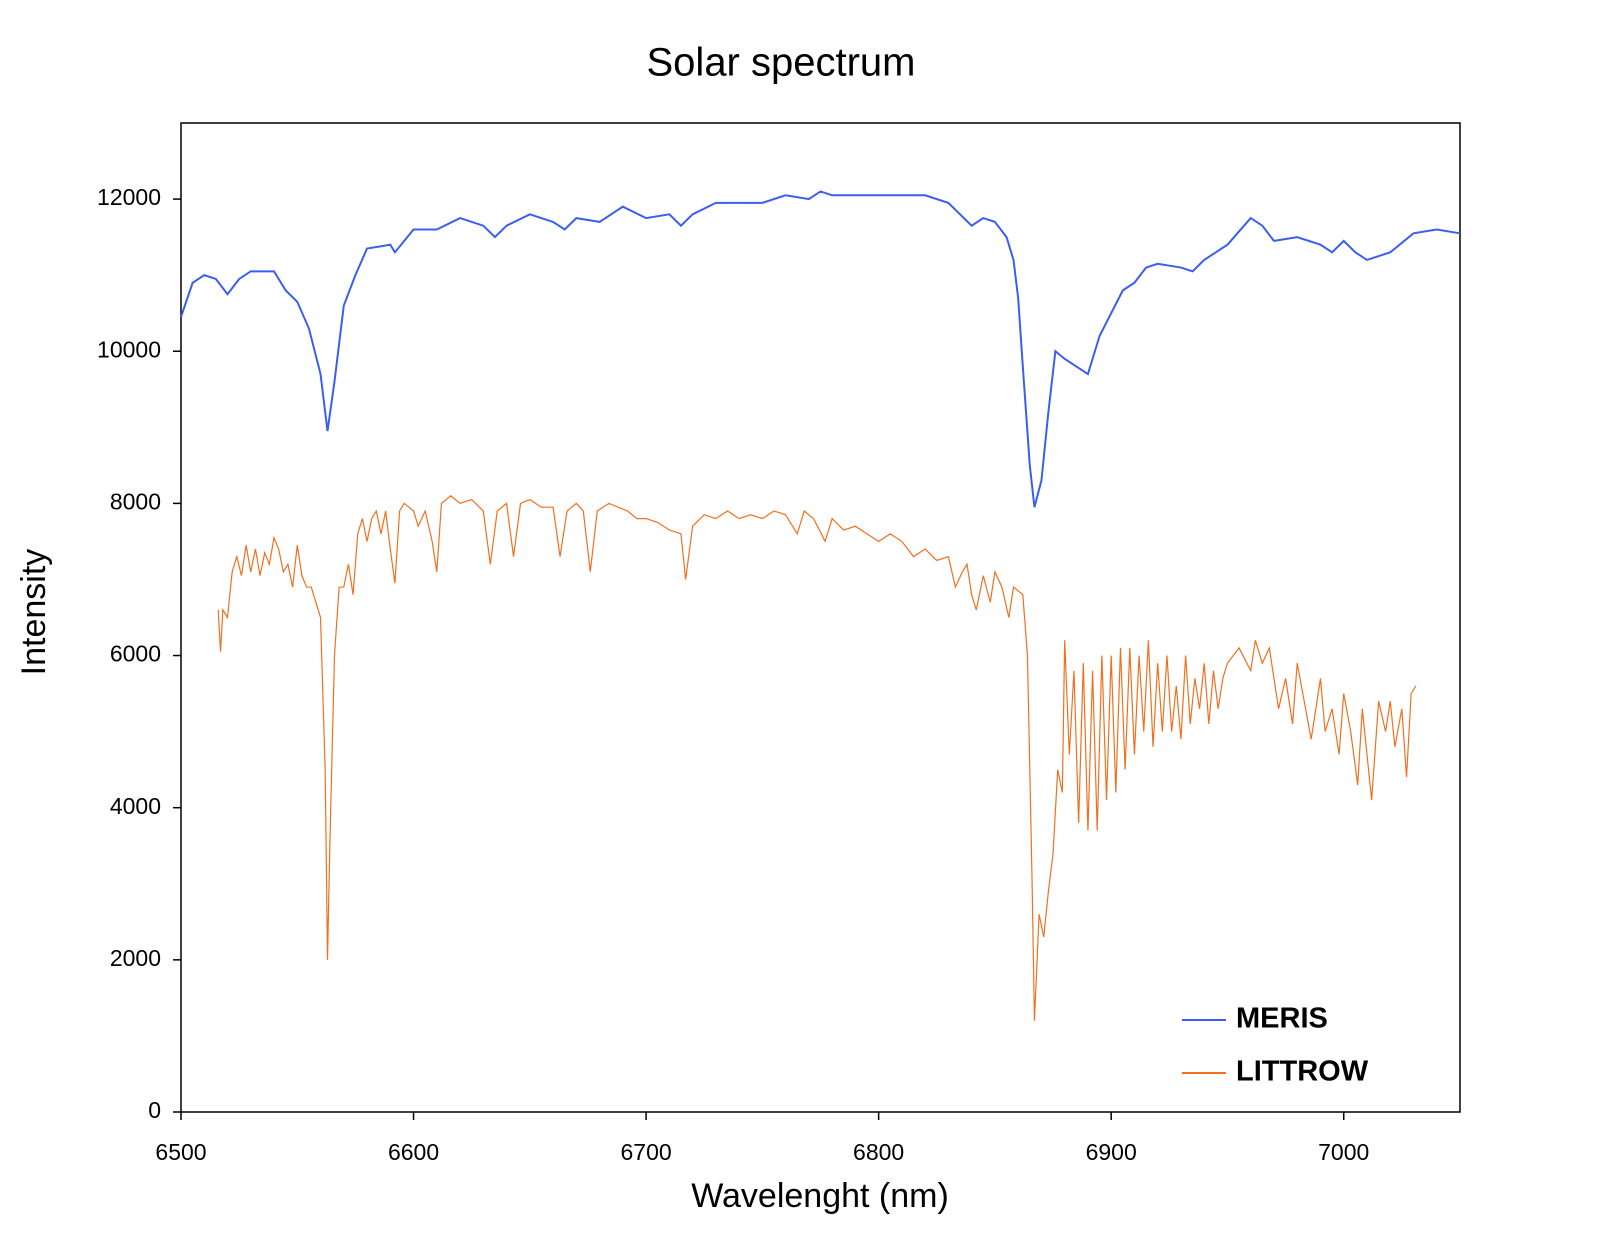 Image resolution: width=1602 pixels, height=1254 pixels. Describe the element at coordinates (1343, 1152) in the screenshot. I see `x-tick-label: 7000` at that location.